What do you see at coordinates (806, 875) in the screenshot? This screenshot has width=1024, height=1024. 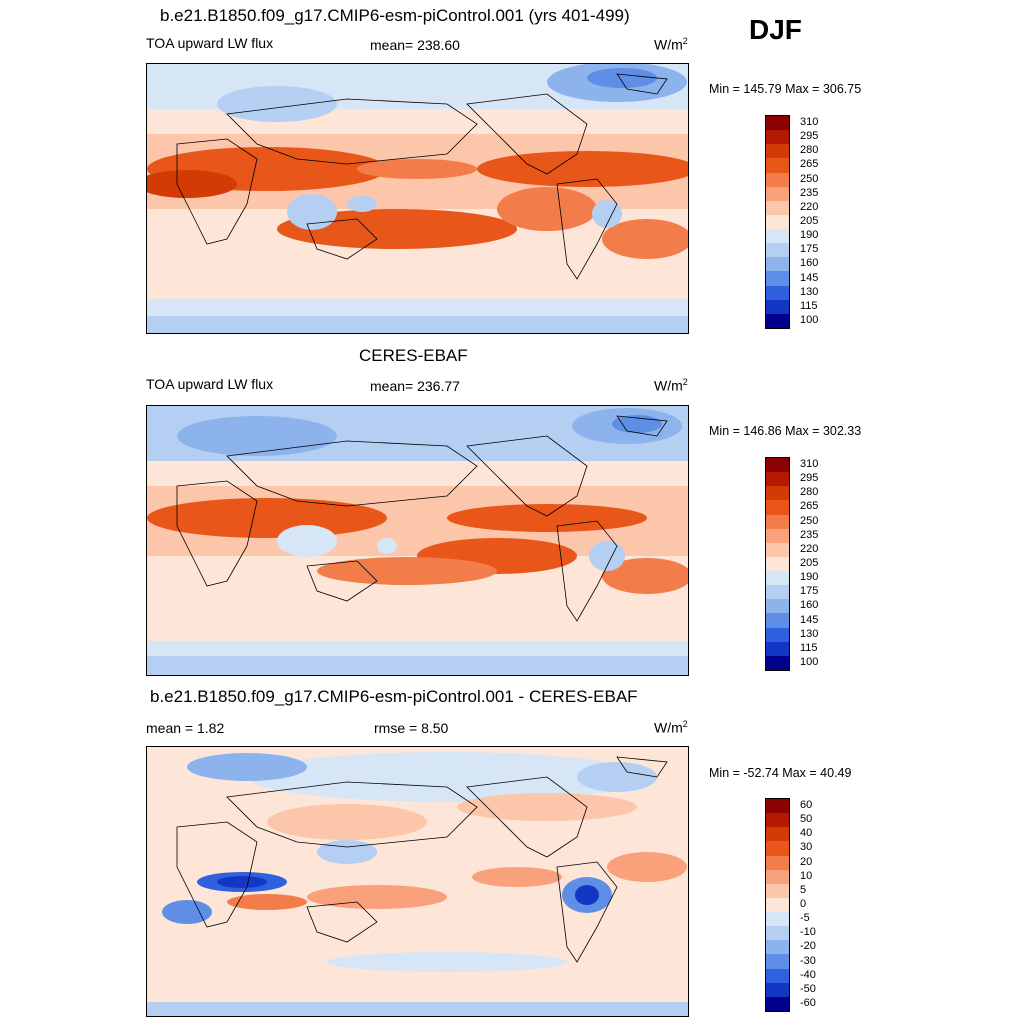 I see `colorbar-tick-label: 10` at bounding box center [806, 875].